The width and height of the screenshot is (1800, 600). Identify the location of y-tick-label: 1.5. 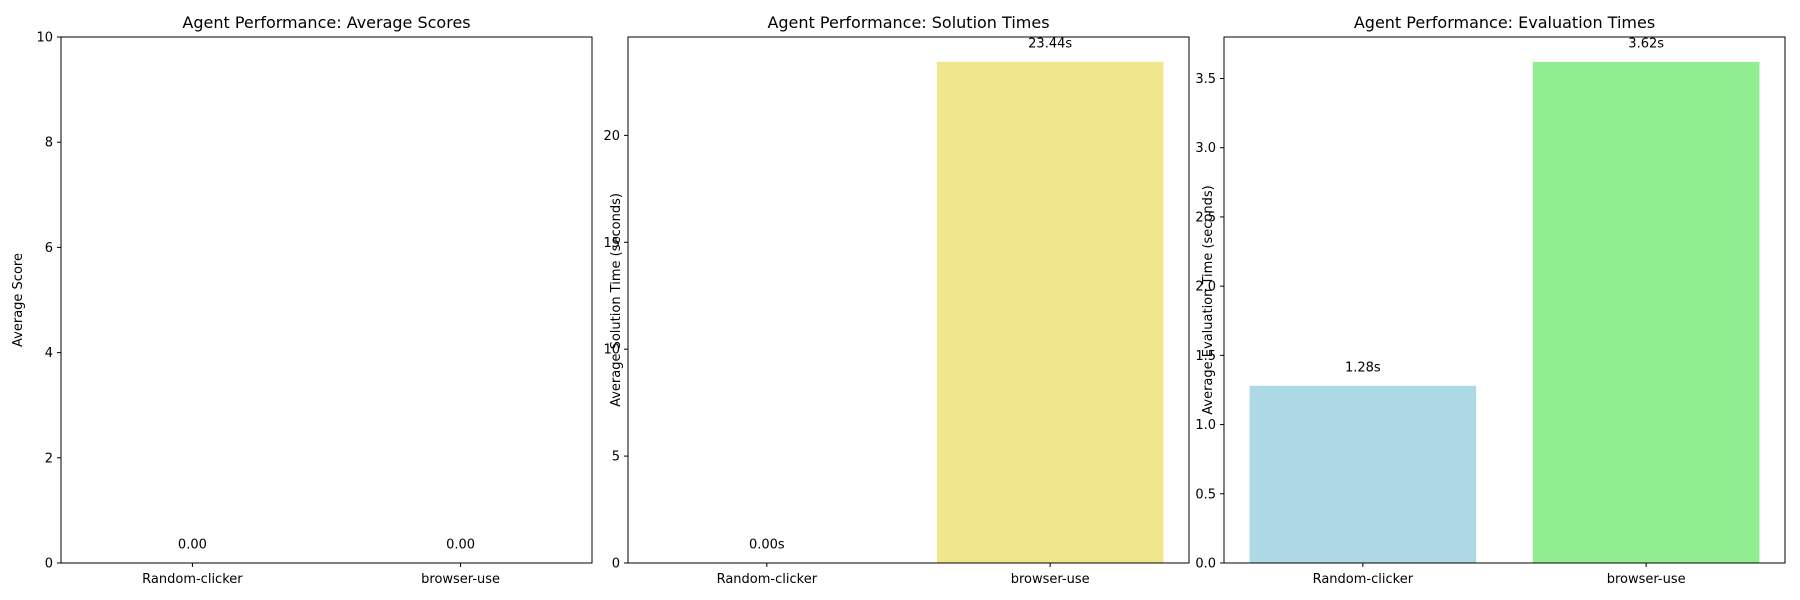
(1205, 356).